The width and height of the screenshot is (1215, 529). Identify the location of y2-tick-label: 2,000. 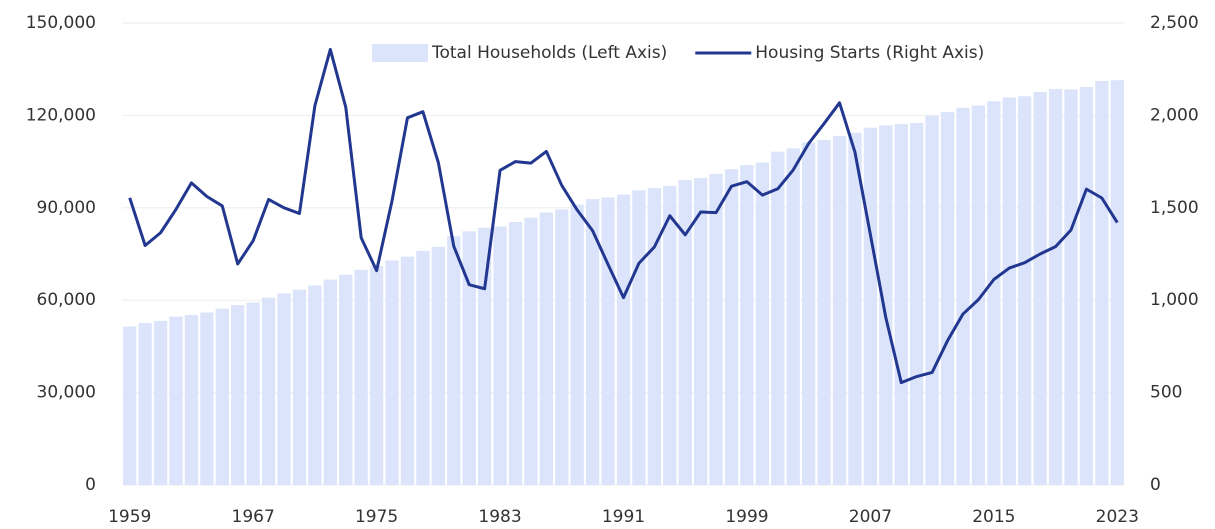
(1174, 115).